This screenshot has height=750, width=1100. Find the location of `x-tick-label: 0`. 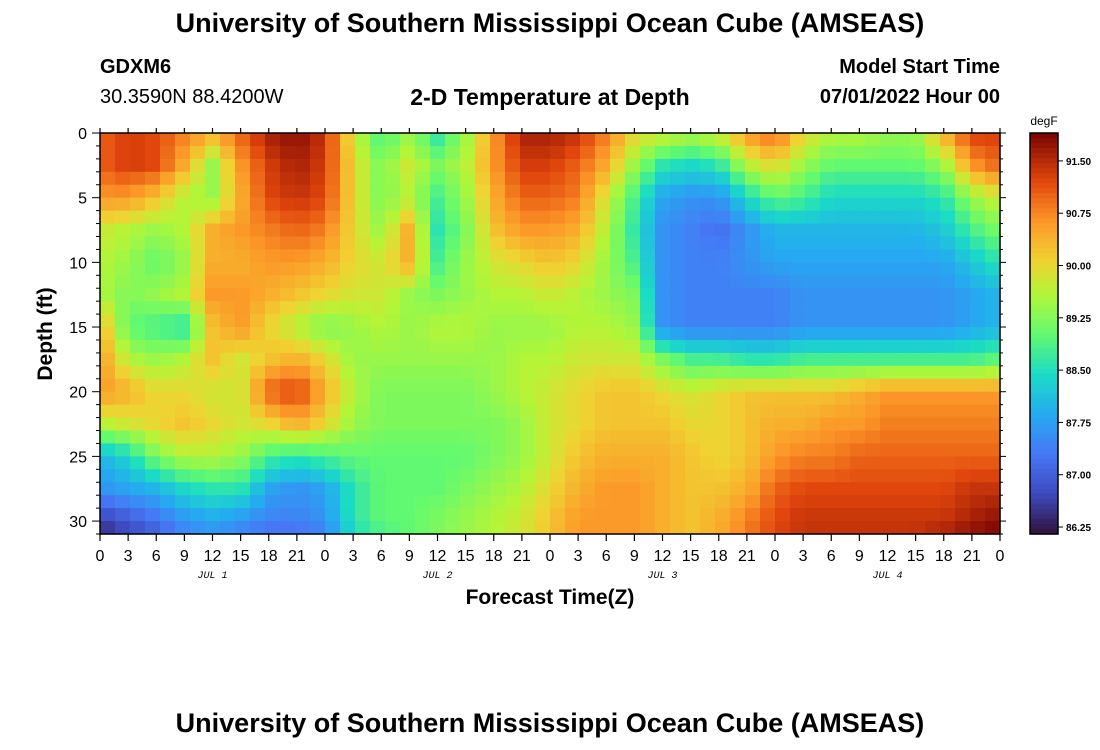

x-tick-label: 0 is located at coordinates (100, 556).